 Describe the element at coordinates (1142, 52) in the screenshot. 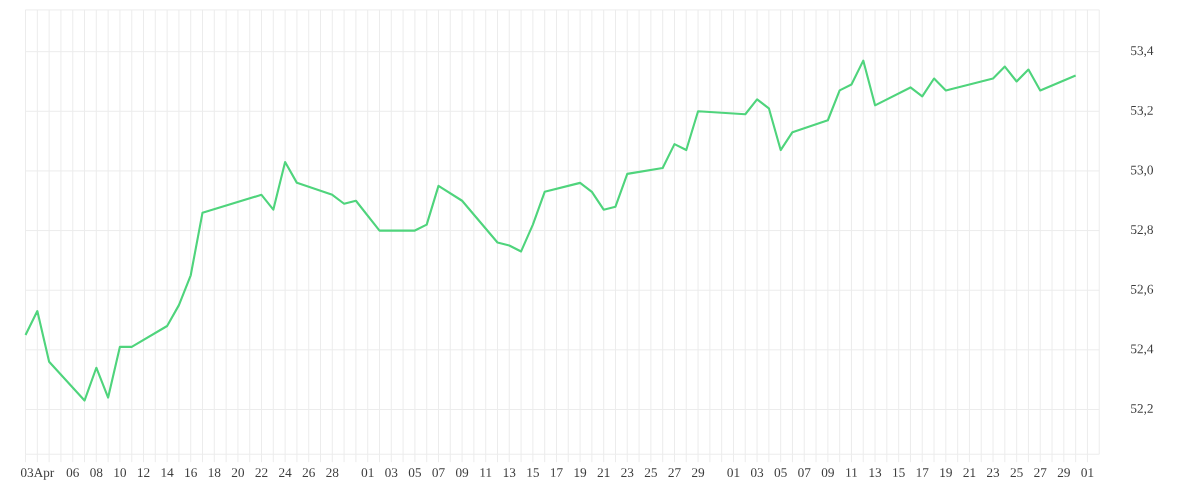

I see `y-tick-label: 53,4` at that location.